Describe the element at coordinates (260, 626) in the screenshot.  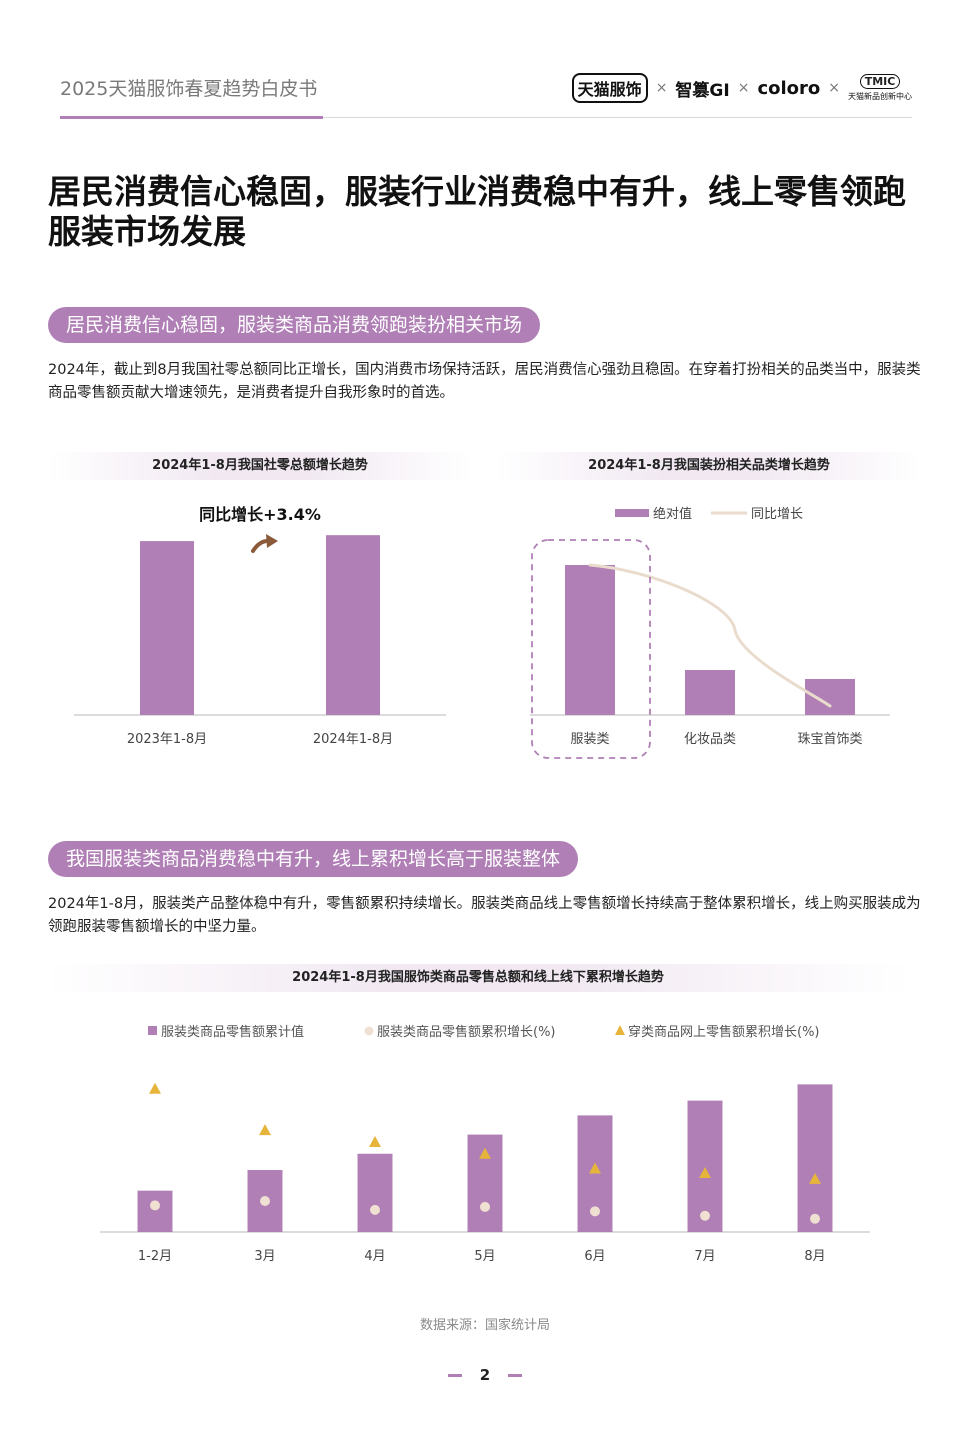
I see `chart1-retail-total: 2023年1-8月 2024年1-8月 同比增长+3.4%` at that location.